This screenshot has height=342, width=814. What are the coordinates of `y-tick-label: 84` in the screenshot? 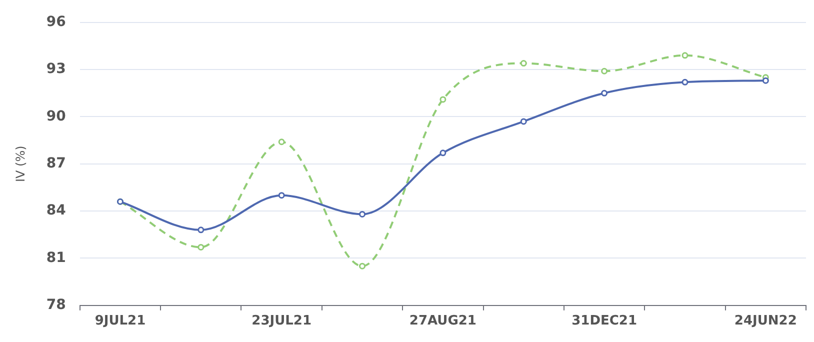 It's located at (56, 210).